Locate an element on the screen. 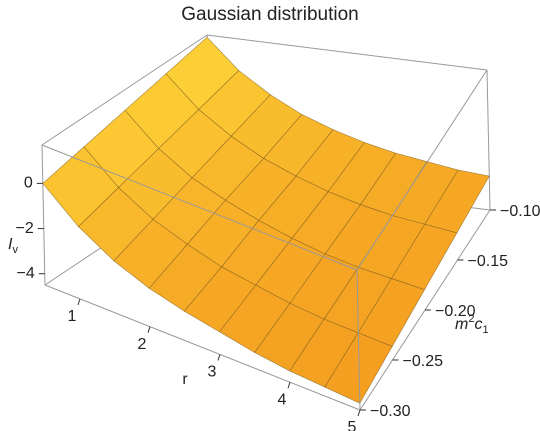  label-part: 2 is located at coordinates (471, 319).